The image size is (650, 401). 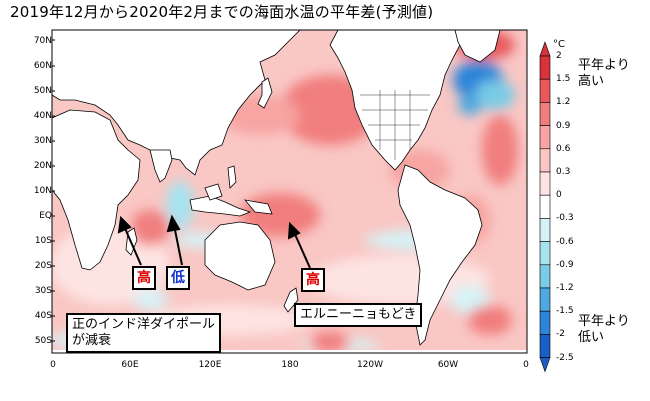 I want to click on lat-label: 50S, so click(x=43, y=341).